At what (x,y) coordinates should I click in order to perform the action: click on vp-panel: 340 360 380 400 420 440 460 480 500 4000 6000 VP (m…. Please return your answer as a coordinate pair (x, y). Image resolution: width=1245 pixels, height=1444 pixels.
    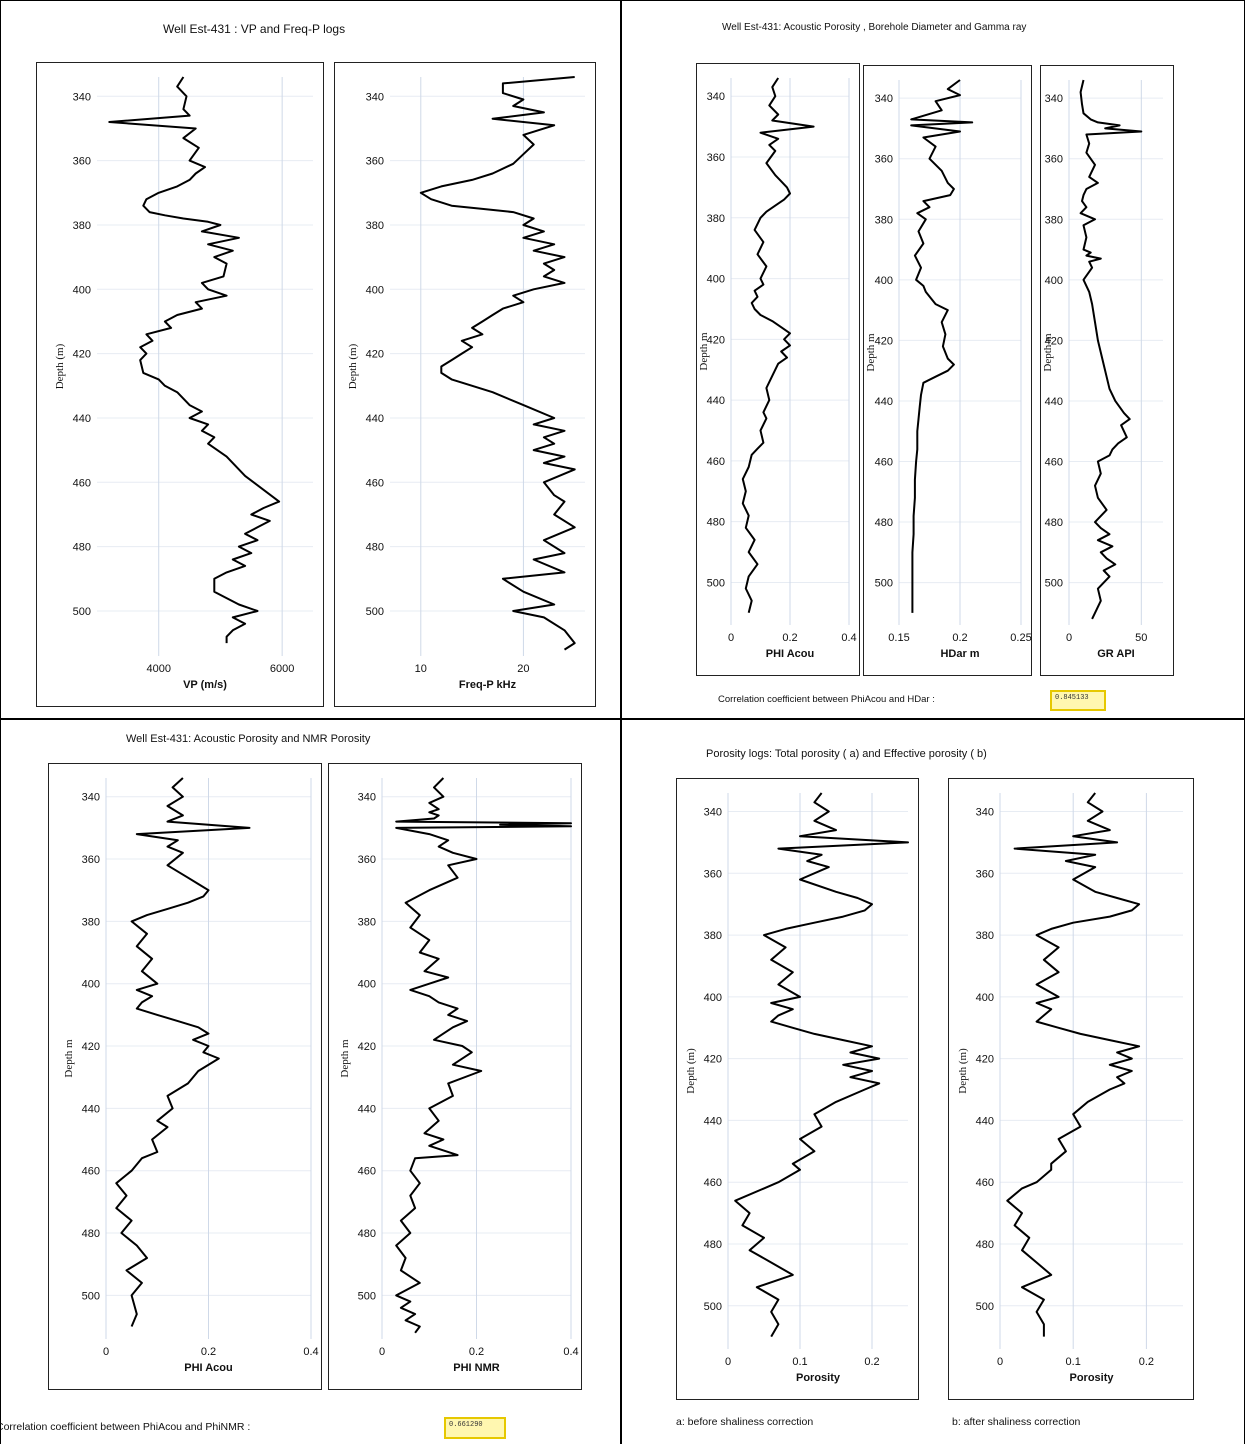
    Looking at the image, I should click on (180, 384).